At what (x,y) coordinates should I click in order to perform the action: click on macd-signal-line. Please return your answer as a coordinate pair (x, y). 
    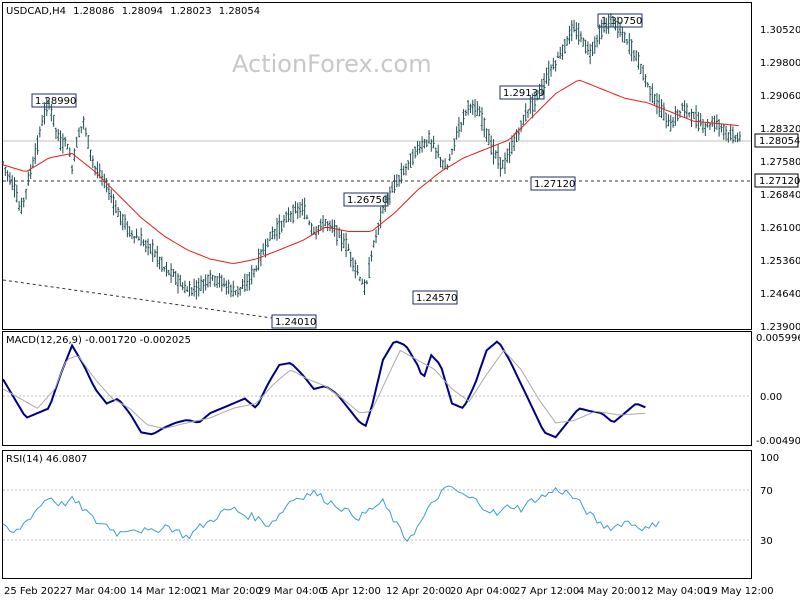
    Looking at the image, I should click on (324, 389).